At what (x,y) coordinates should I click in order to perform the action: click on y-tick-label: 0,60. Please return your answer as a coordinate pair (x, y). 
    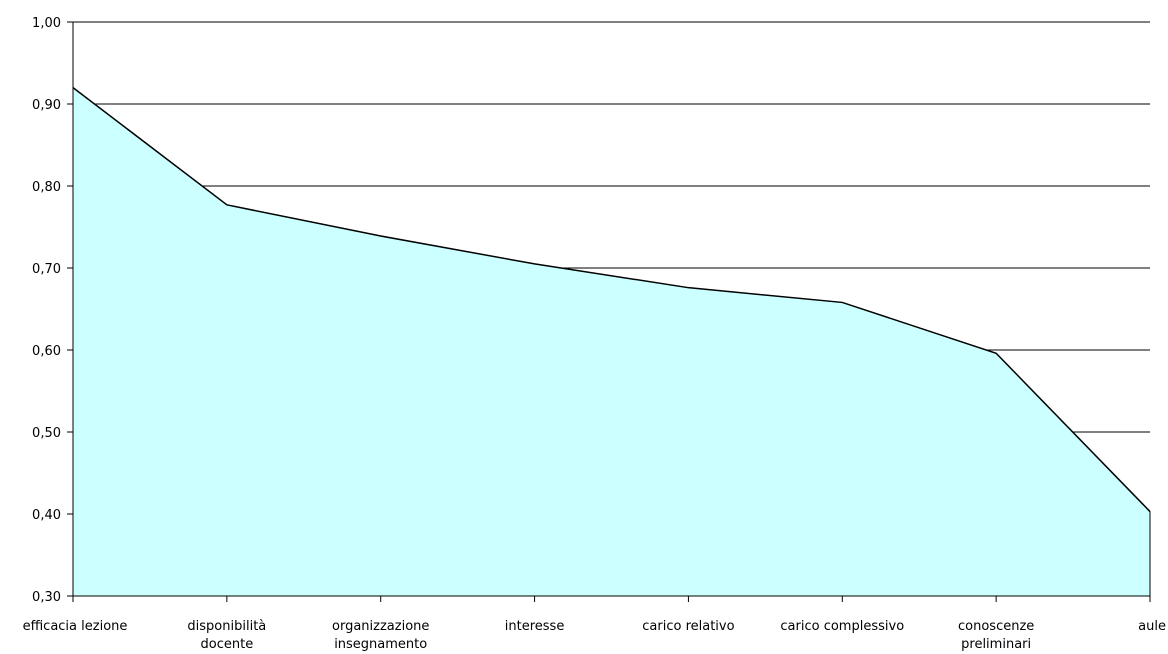
    Looking at the image, I should click on (46, 351).